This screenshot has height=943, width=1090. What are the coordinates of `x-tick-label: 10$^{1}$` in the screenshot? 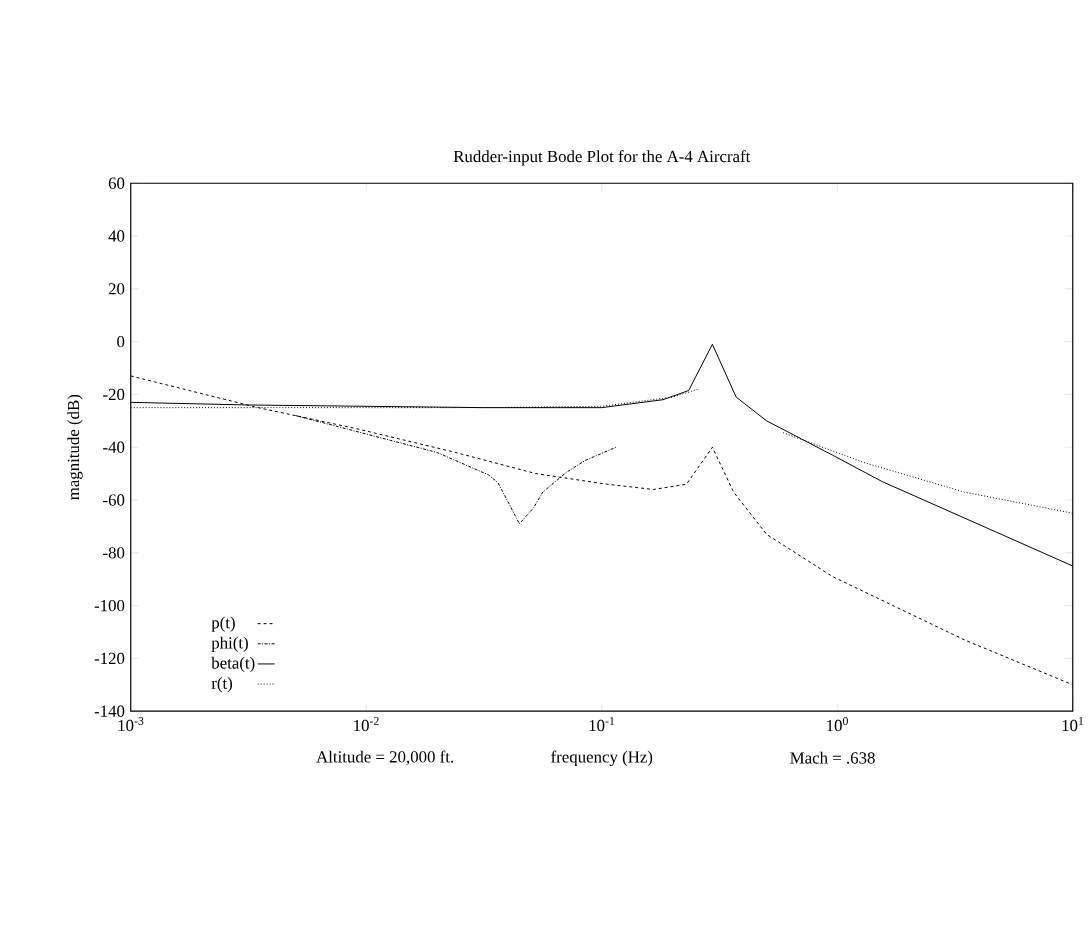 It's located at (1073, 724).